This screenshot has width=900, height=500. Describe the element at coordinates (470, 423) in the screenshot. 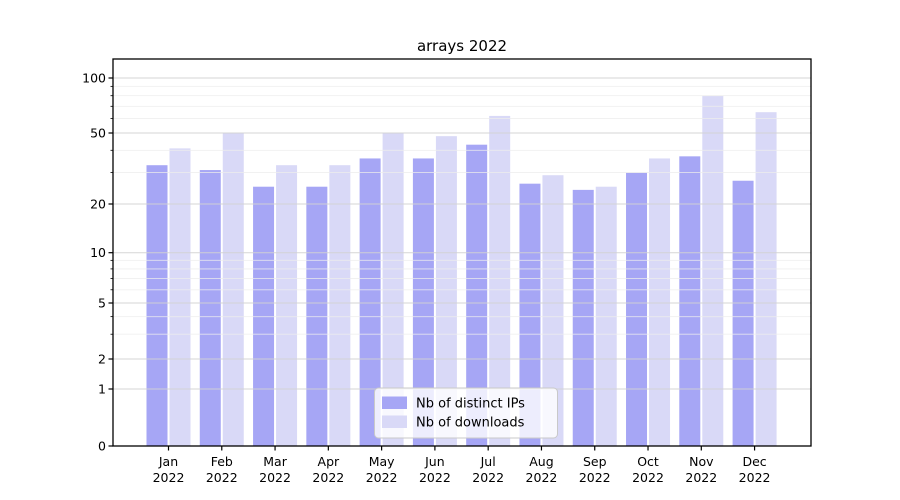

I see `legend-label-downloads: Nb of downloads` at that location.